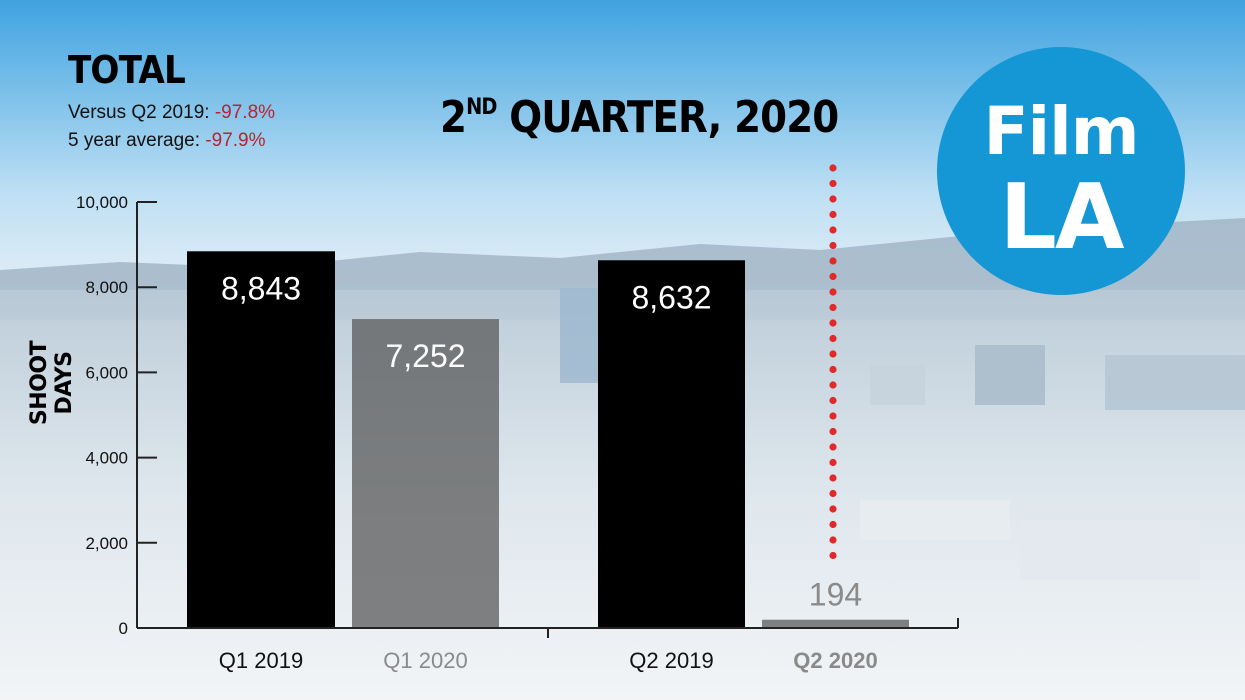  What do you see at coordinates (548, 645) in the screenshot?
I see `x-axis: Q1 2019 Q1 2020 Q2 2019 Q2 2020` at bounding box center [548, 645].